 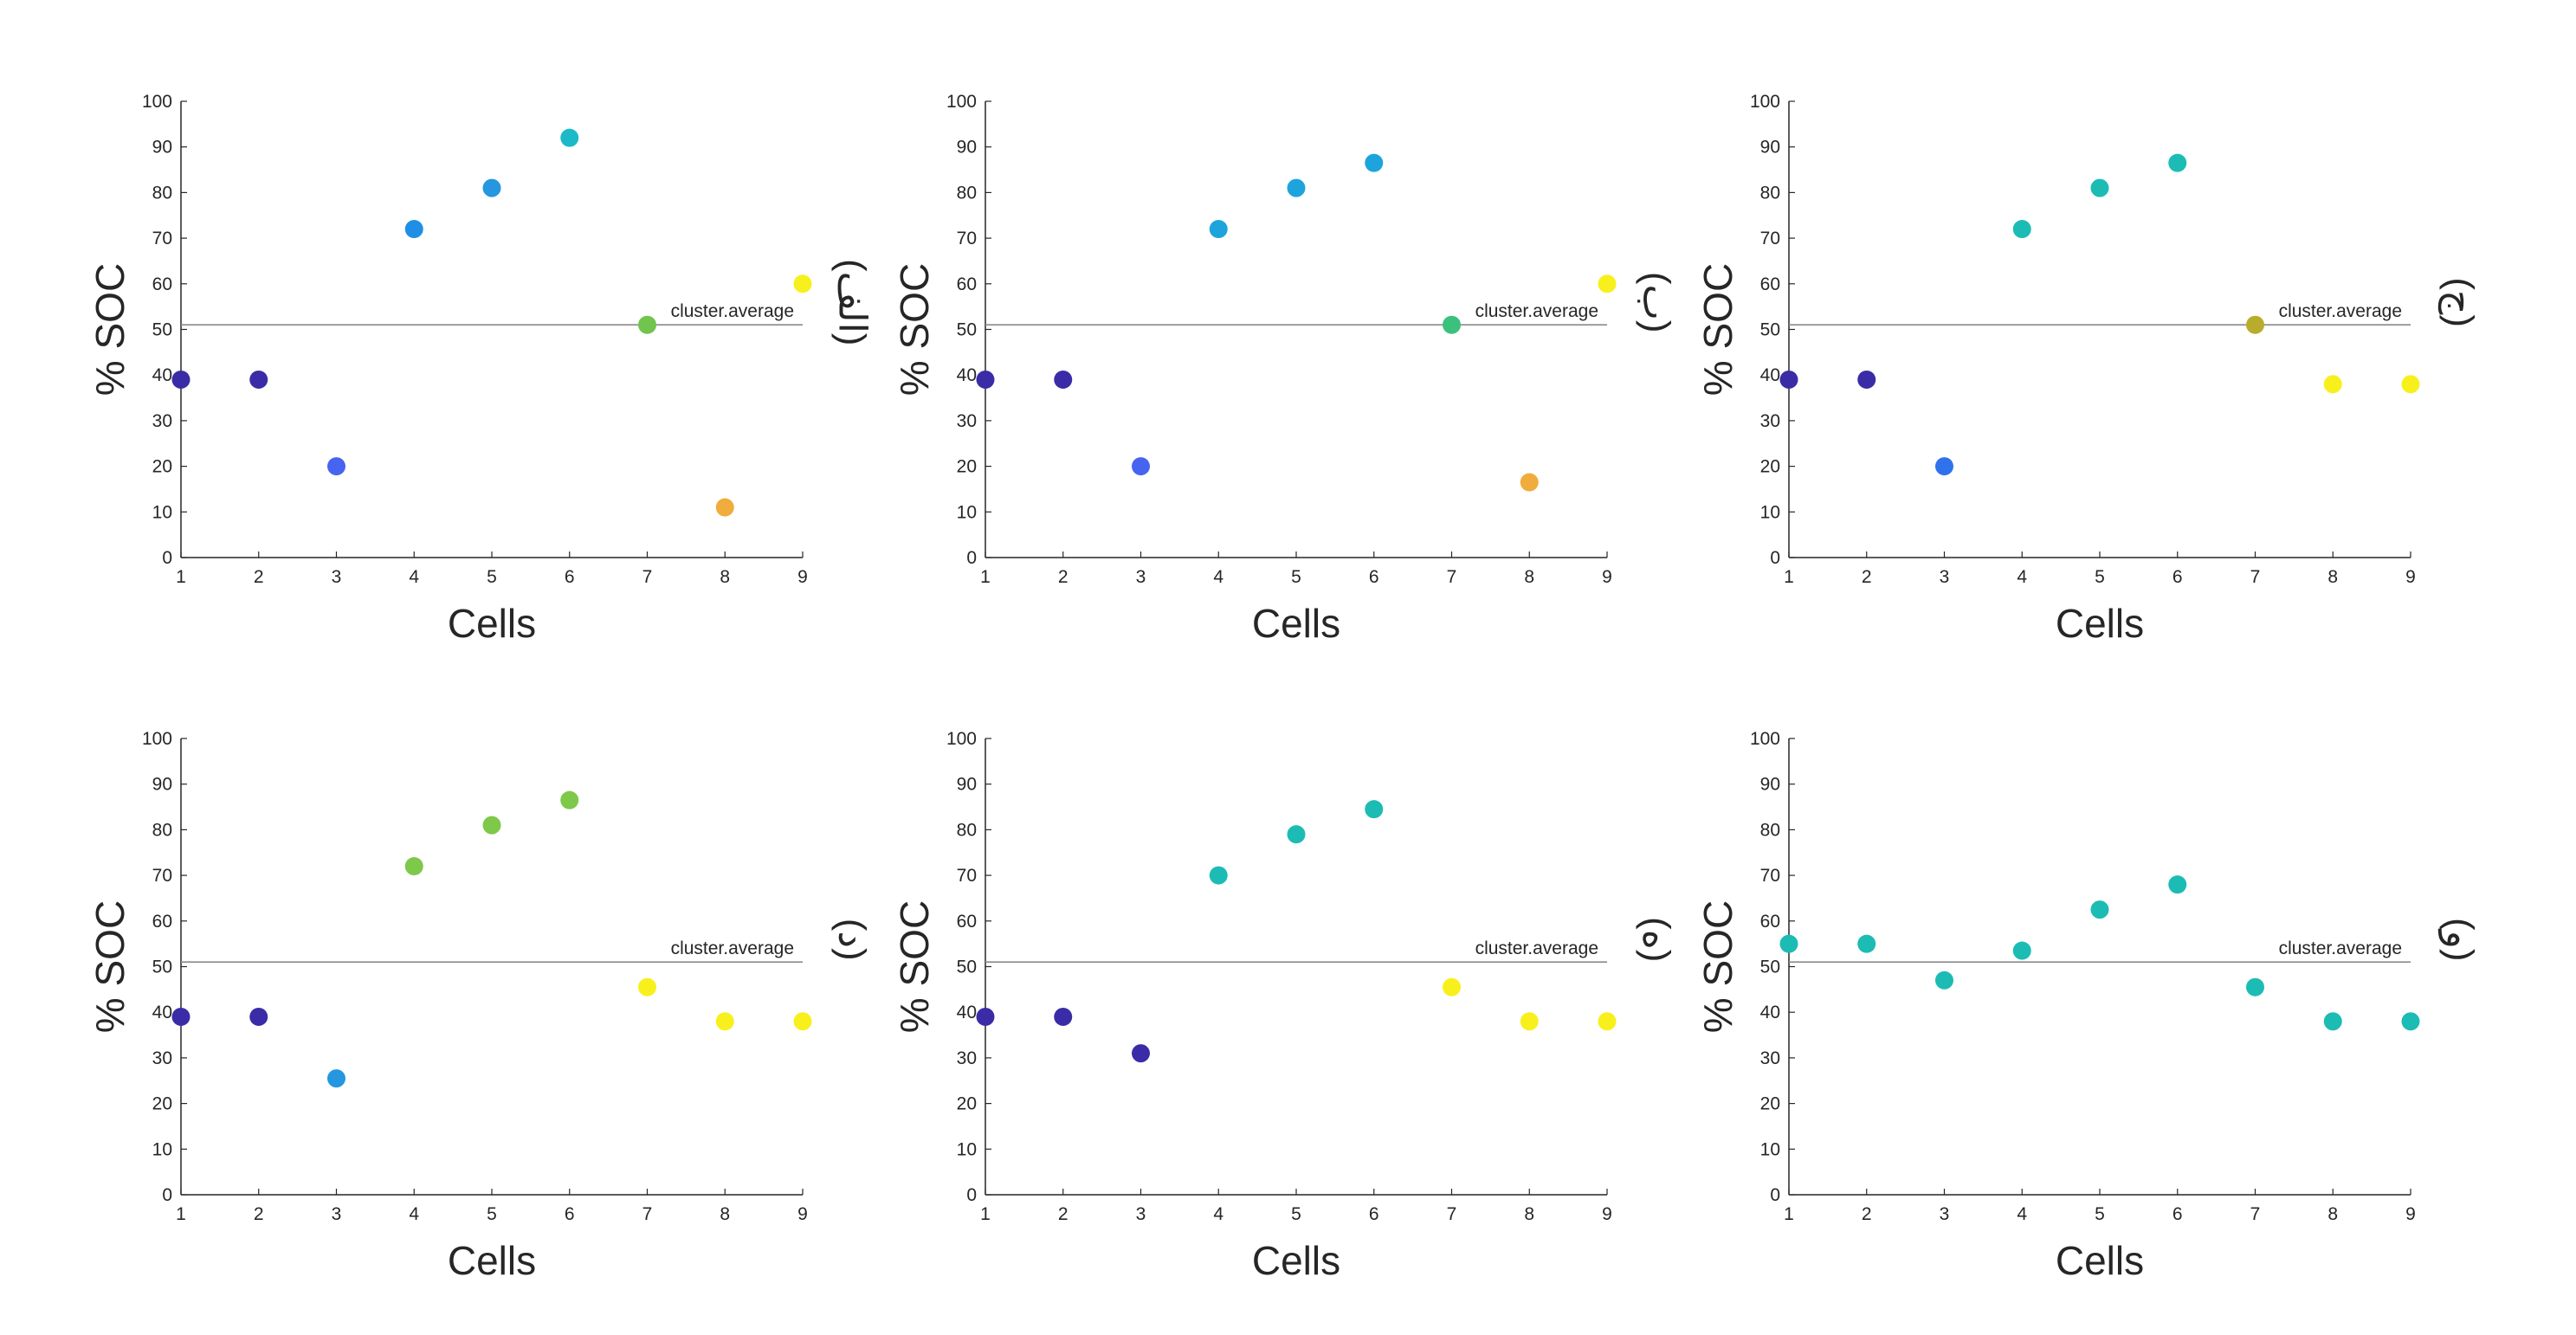 What do you see at coordinates (2100, 1260) in the screenshot?
I see `x-axis-label: Cells` at bounding box center [2100, 1260].